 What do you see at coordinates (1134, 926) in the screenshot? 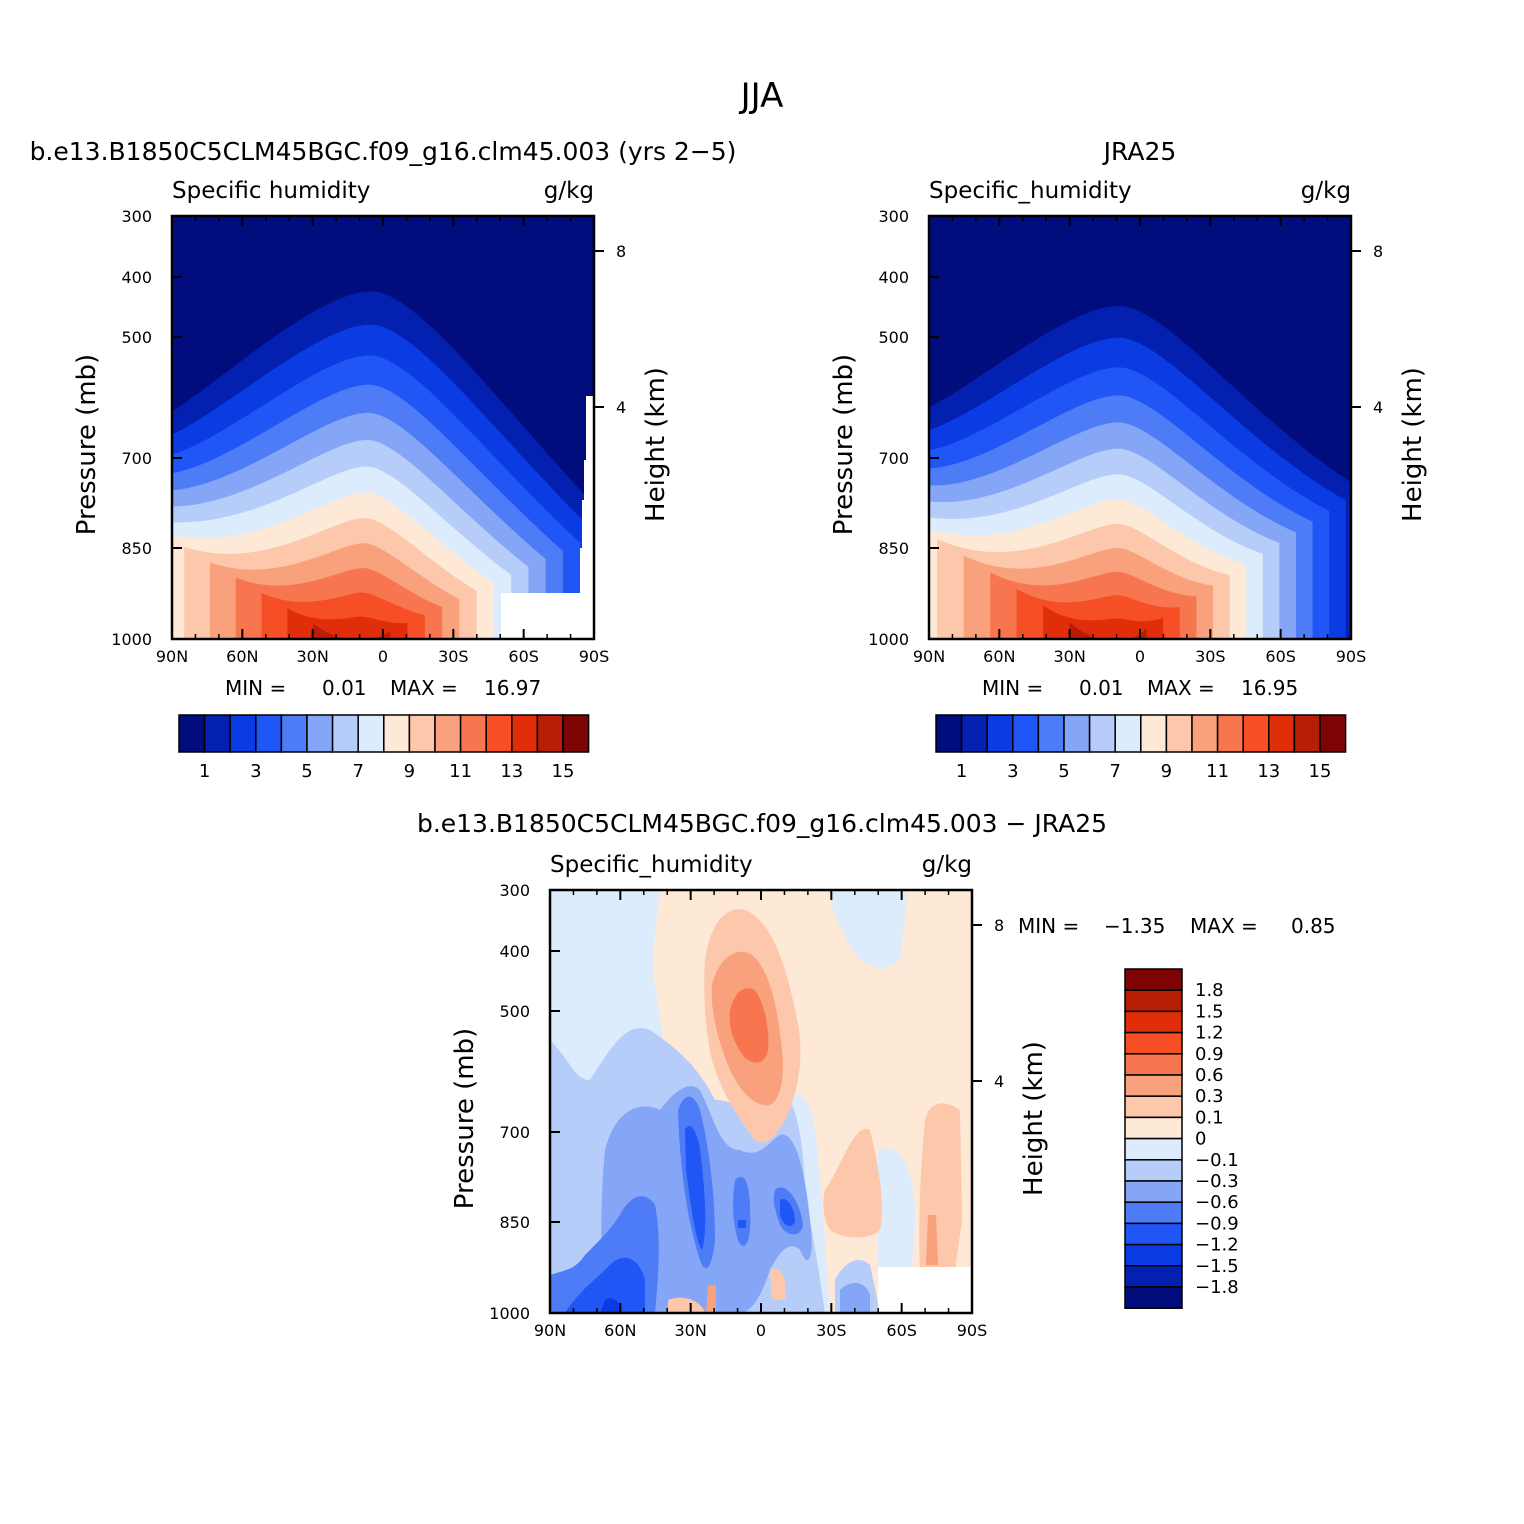
I see `min-value: −1.35` at bounding box center [1134, 926].